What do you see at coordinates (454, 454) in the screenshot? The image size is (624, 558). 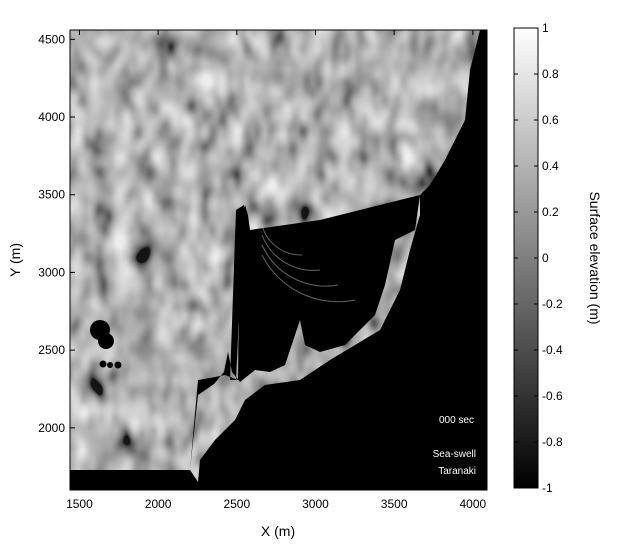 I see `annotation-sea-swell: Sea-swell` at bounding box center [454, 454].